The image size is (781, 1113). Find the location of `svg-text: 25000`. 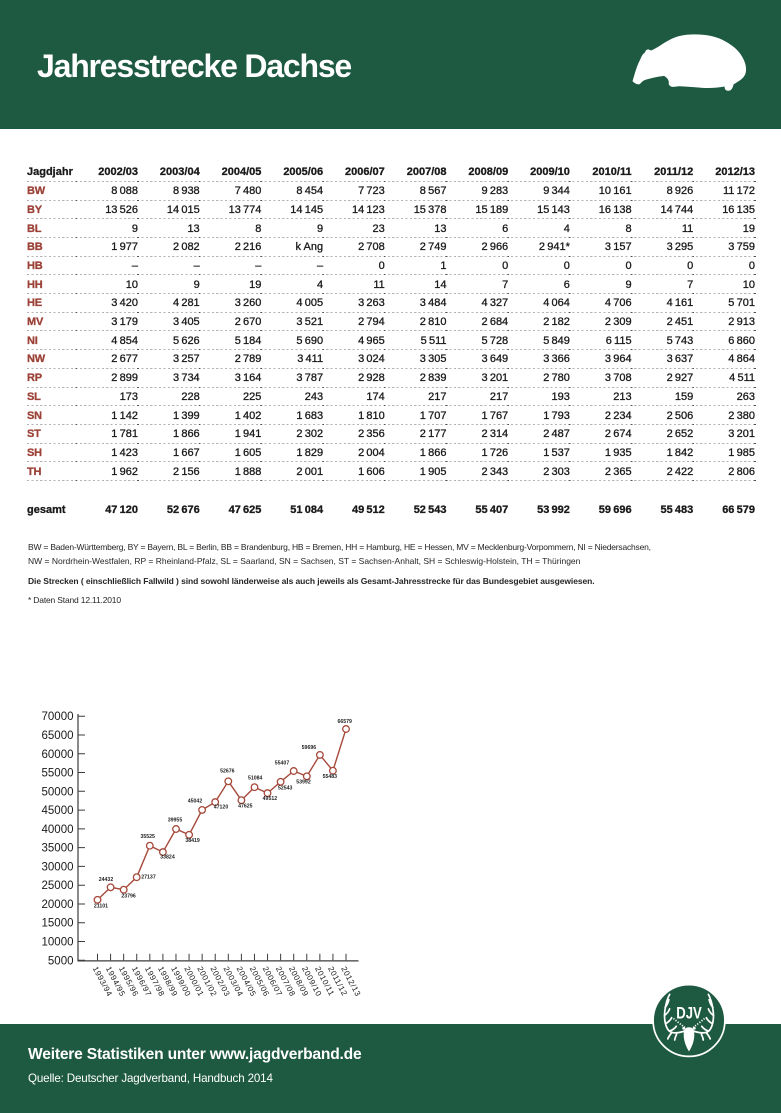

svg-text: 25000 is located at coordinates (58, 886).